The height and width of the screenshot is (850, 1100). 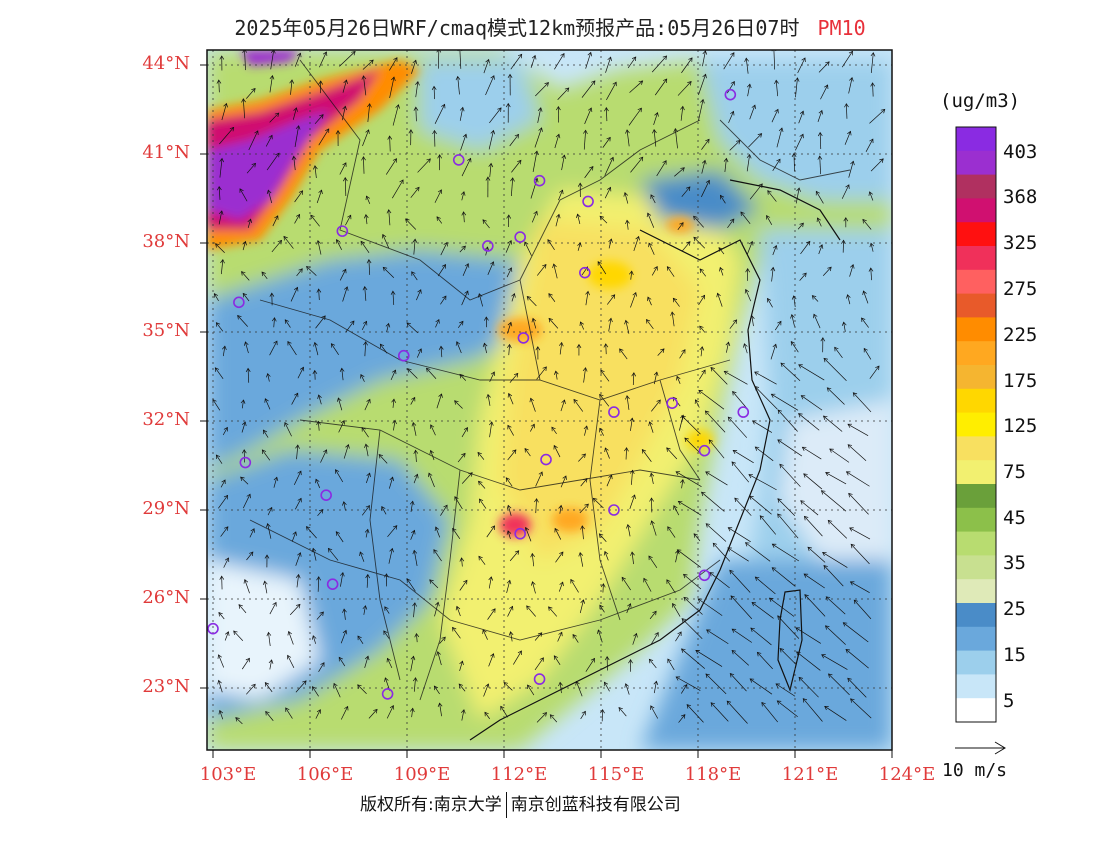 I want to click on colorbar-frame, so click(x=976, y=424).